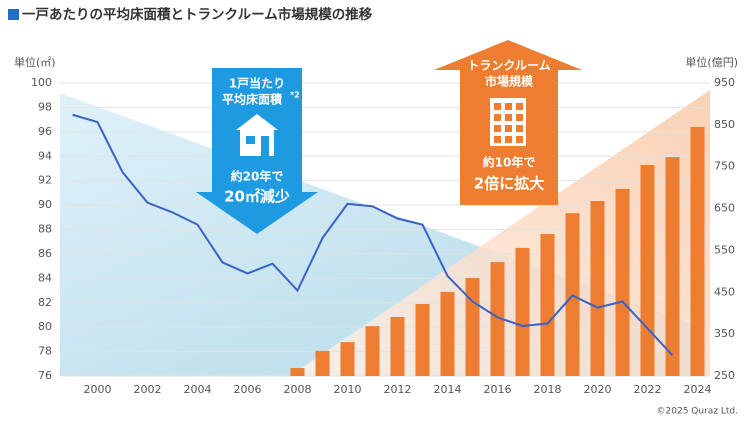 The image size is (750, 423). I want to click on x-tick-label: 2016, so click(498, 389).